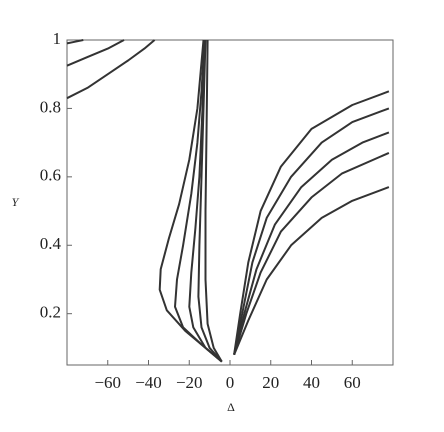 The width and height of the screenshot is (444, 432). I want to click on x-tick-label: 60, so click(352, 382).